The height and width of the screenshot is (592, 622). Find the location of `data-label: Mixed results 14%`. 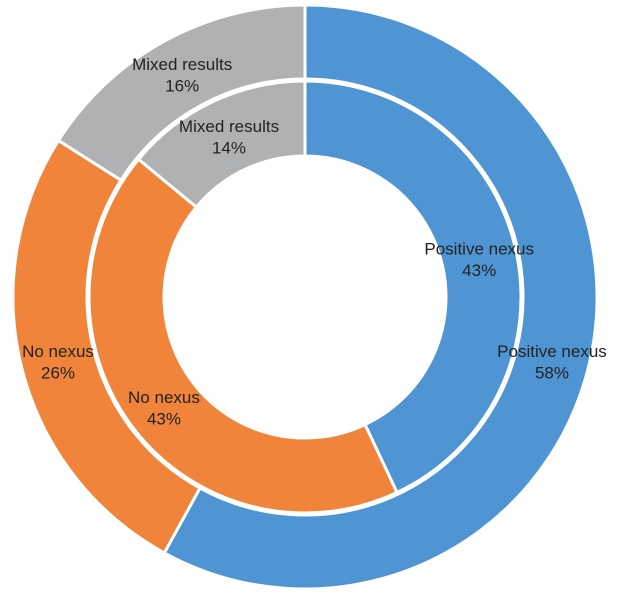

data-label: Mixed results 14% is located at coordinates (229, 137).